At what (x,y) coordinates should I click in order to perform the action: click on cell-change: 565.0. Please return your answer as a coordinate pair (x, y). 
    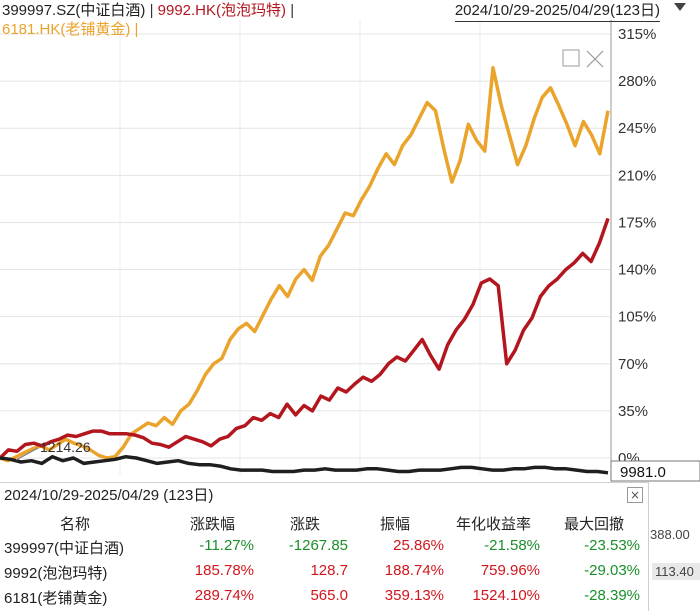
    Looking at the image, I should click on (329, 595).